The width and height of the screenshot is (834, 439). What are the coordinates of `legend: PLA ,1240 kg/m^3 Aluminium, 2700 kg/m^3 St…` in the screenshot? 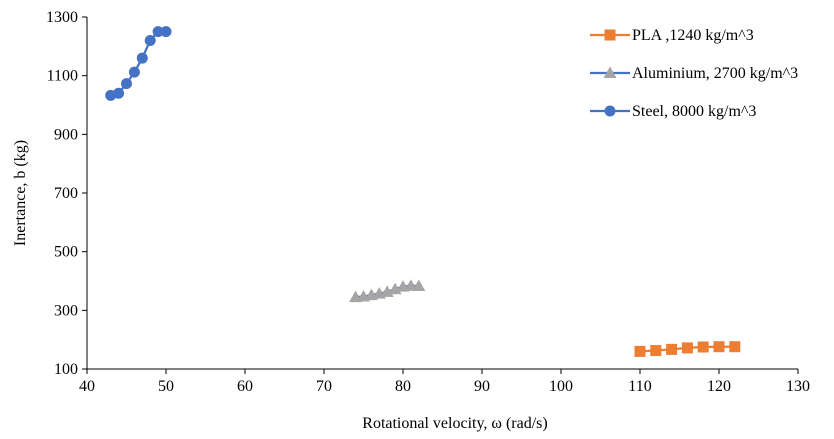 It's located at (694, 73).